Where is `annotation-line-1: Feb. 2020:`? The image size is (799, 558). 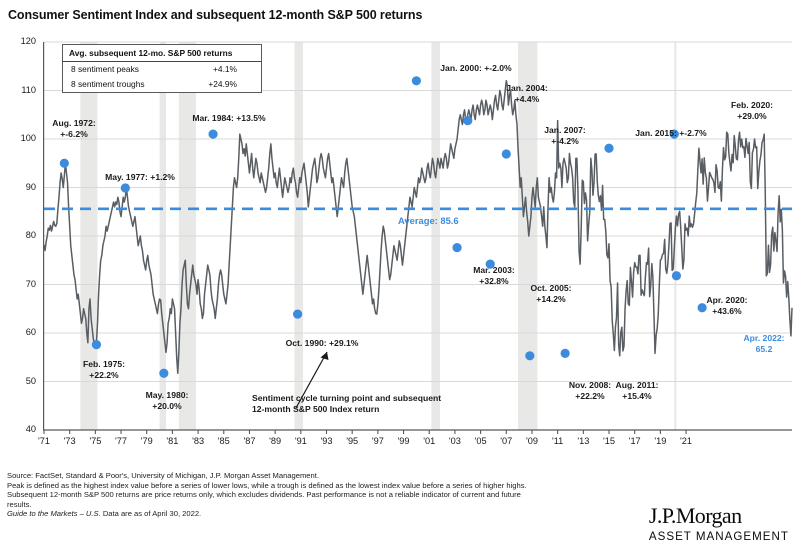
annotation-line-1: Feb. 2020: is located at coordinates (752, 105).